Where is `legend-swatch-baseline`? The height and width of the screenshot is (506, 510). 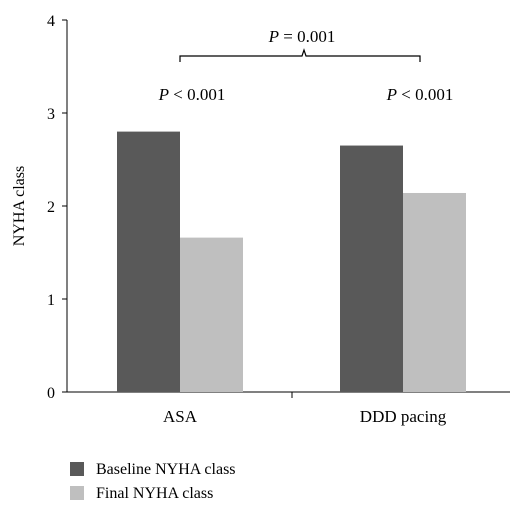
legend-swatch-baseline is located at coordinates (77, 469).